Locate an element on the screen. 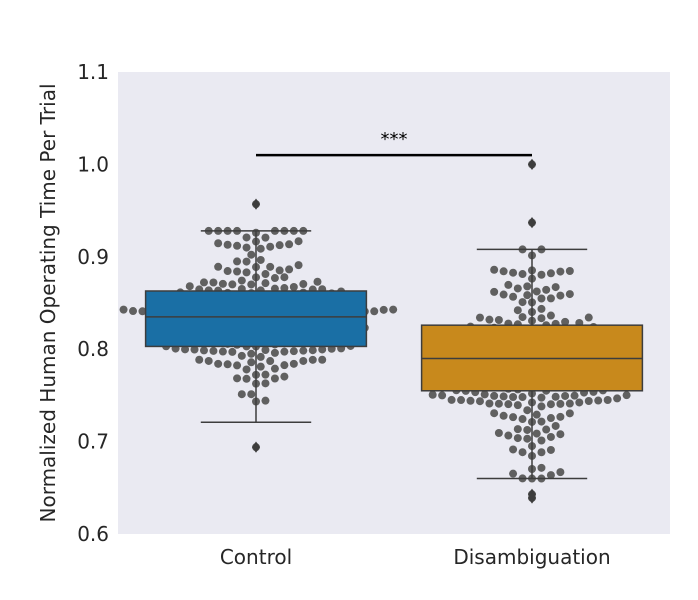  y-tick-label: 1.1 is located at coordinates (93, 72).